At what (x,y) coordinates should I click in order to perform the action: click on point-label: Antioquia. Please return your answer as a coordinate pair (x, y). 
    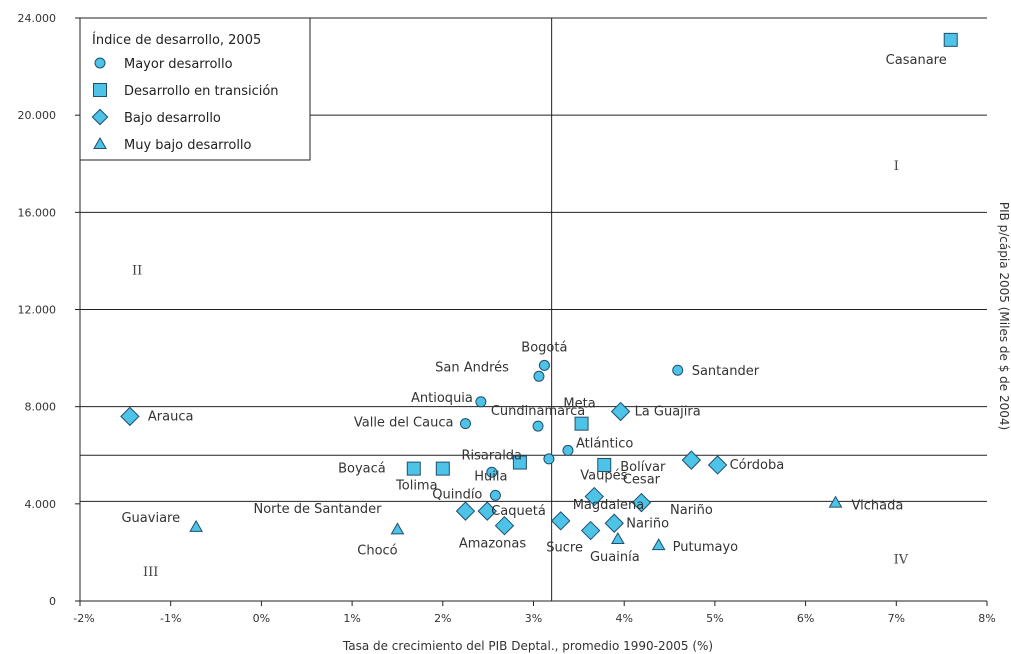
    Looking at the image, I should click on (442, 398).